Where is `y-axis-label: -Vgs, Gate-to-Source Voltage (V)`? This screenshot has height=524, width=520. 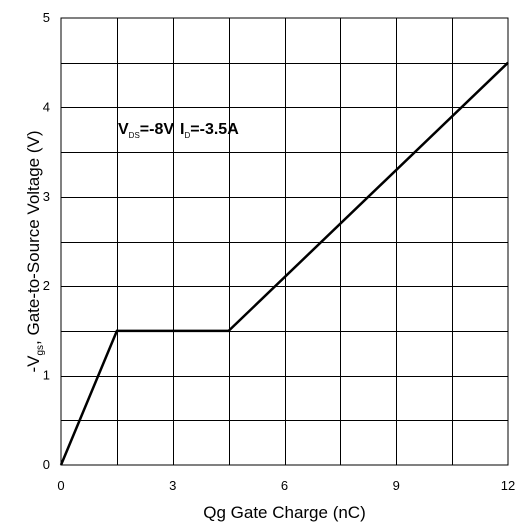 y-axis-label: -Vgs, Gate-to-Source Voltage (V) is located at coordinates (35, 251).